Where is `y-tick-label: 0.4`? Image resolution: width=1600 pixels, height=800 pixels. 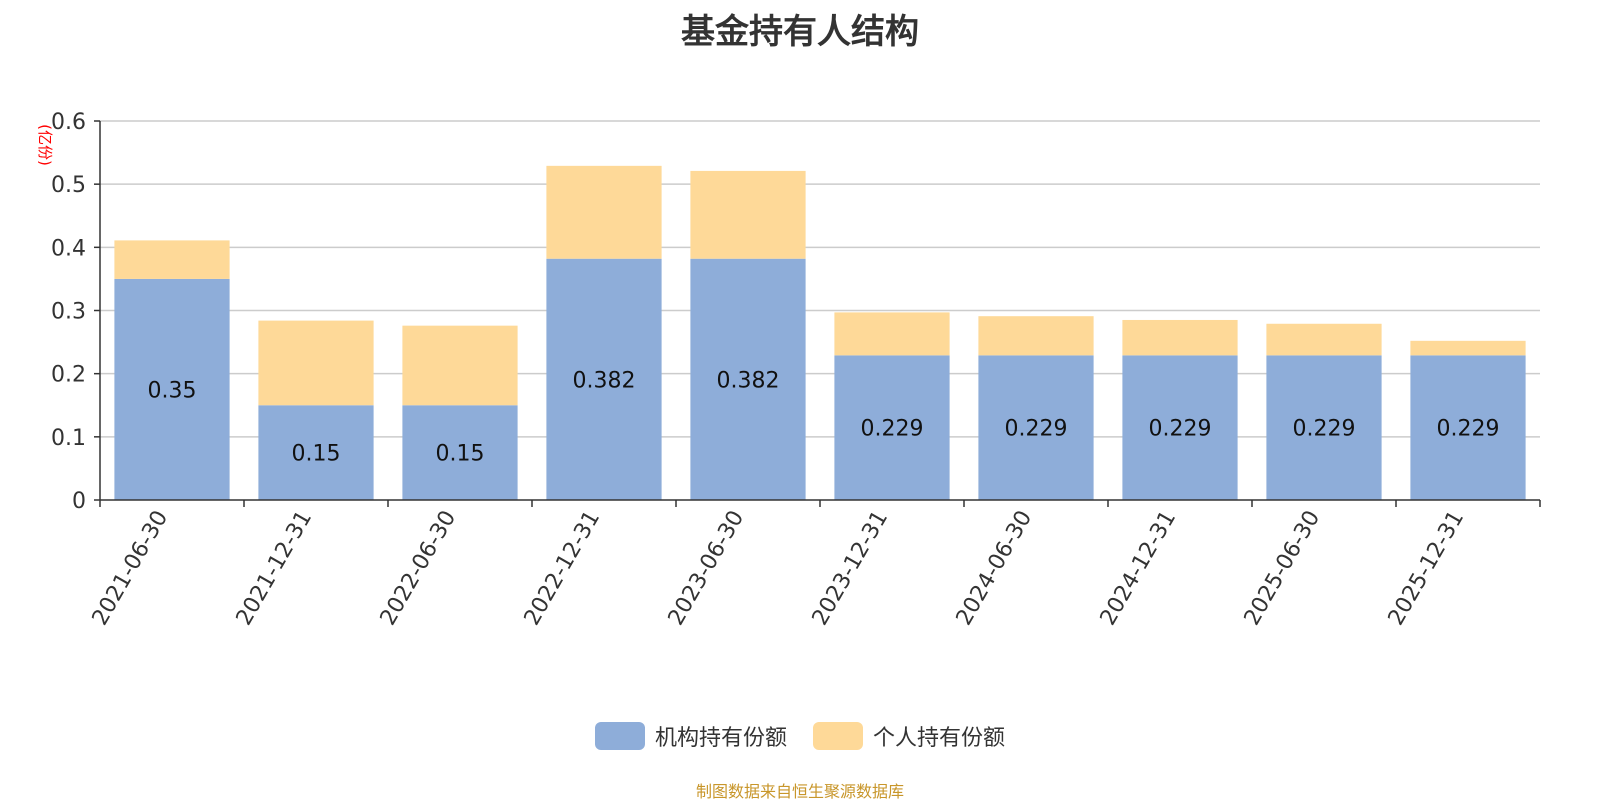
y-tick-label: 0.4 is located at coordinates (68, 248).